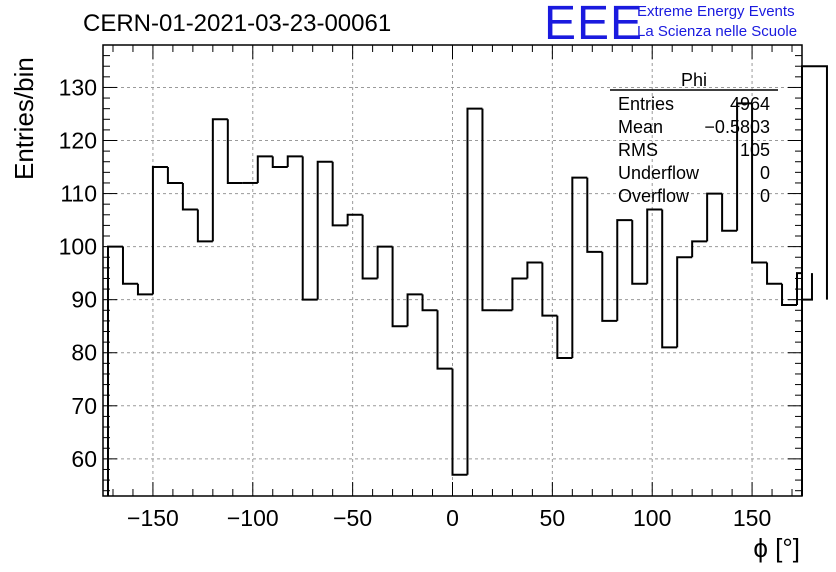 This screenshot has width=836, height=572. I want to click on y-tick-label: 70, so click(84, 406).